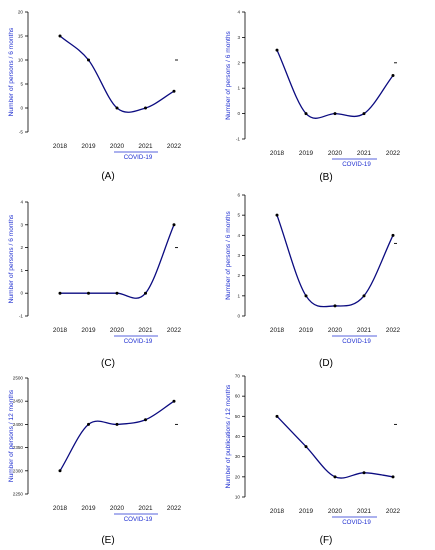 Image resolution: width=435 pixels, height=550 pixels. I want to click on y-tick-label: 2350, so click(18, 447).